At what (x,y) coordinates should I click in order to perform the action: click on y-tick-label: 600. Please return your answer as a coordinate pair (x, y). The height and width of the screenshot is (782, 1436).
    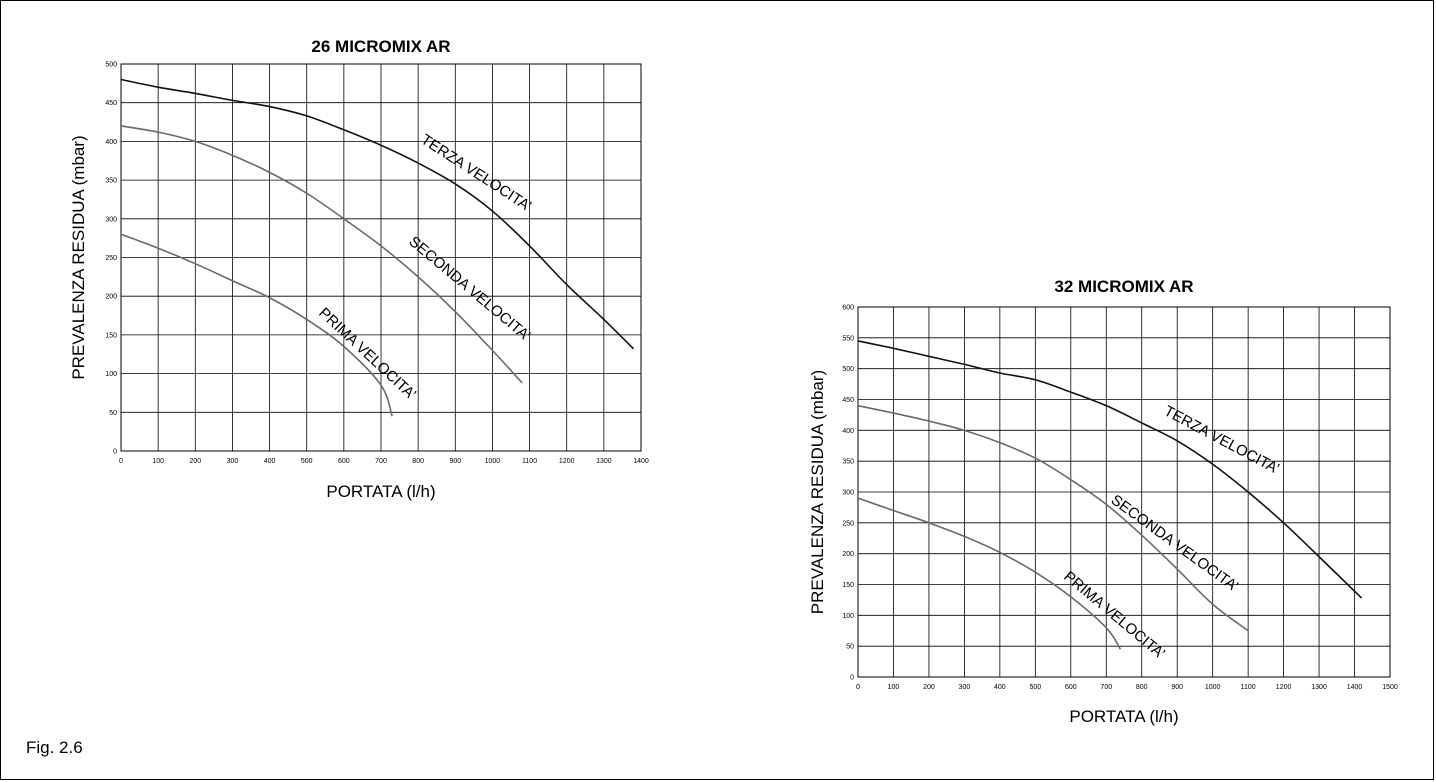
    Looking at the image, I should click on (848, 308).